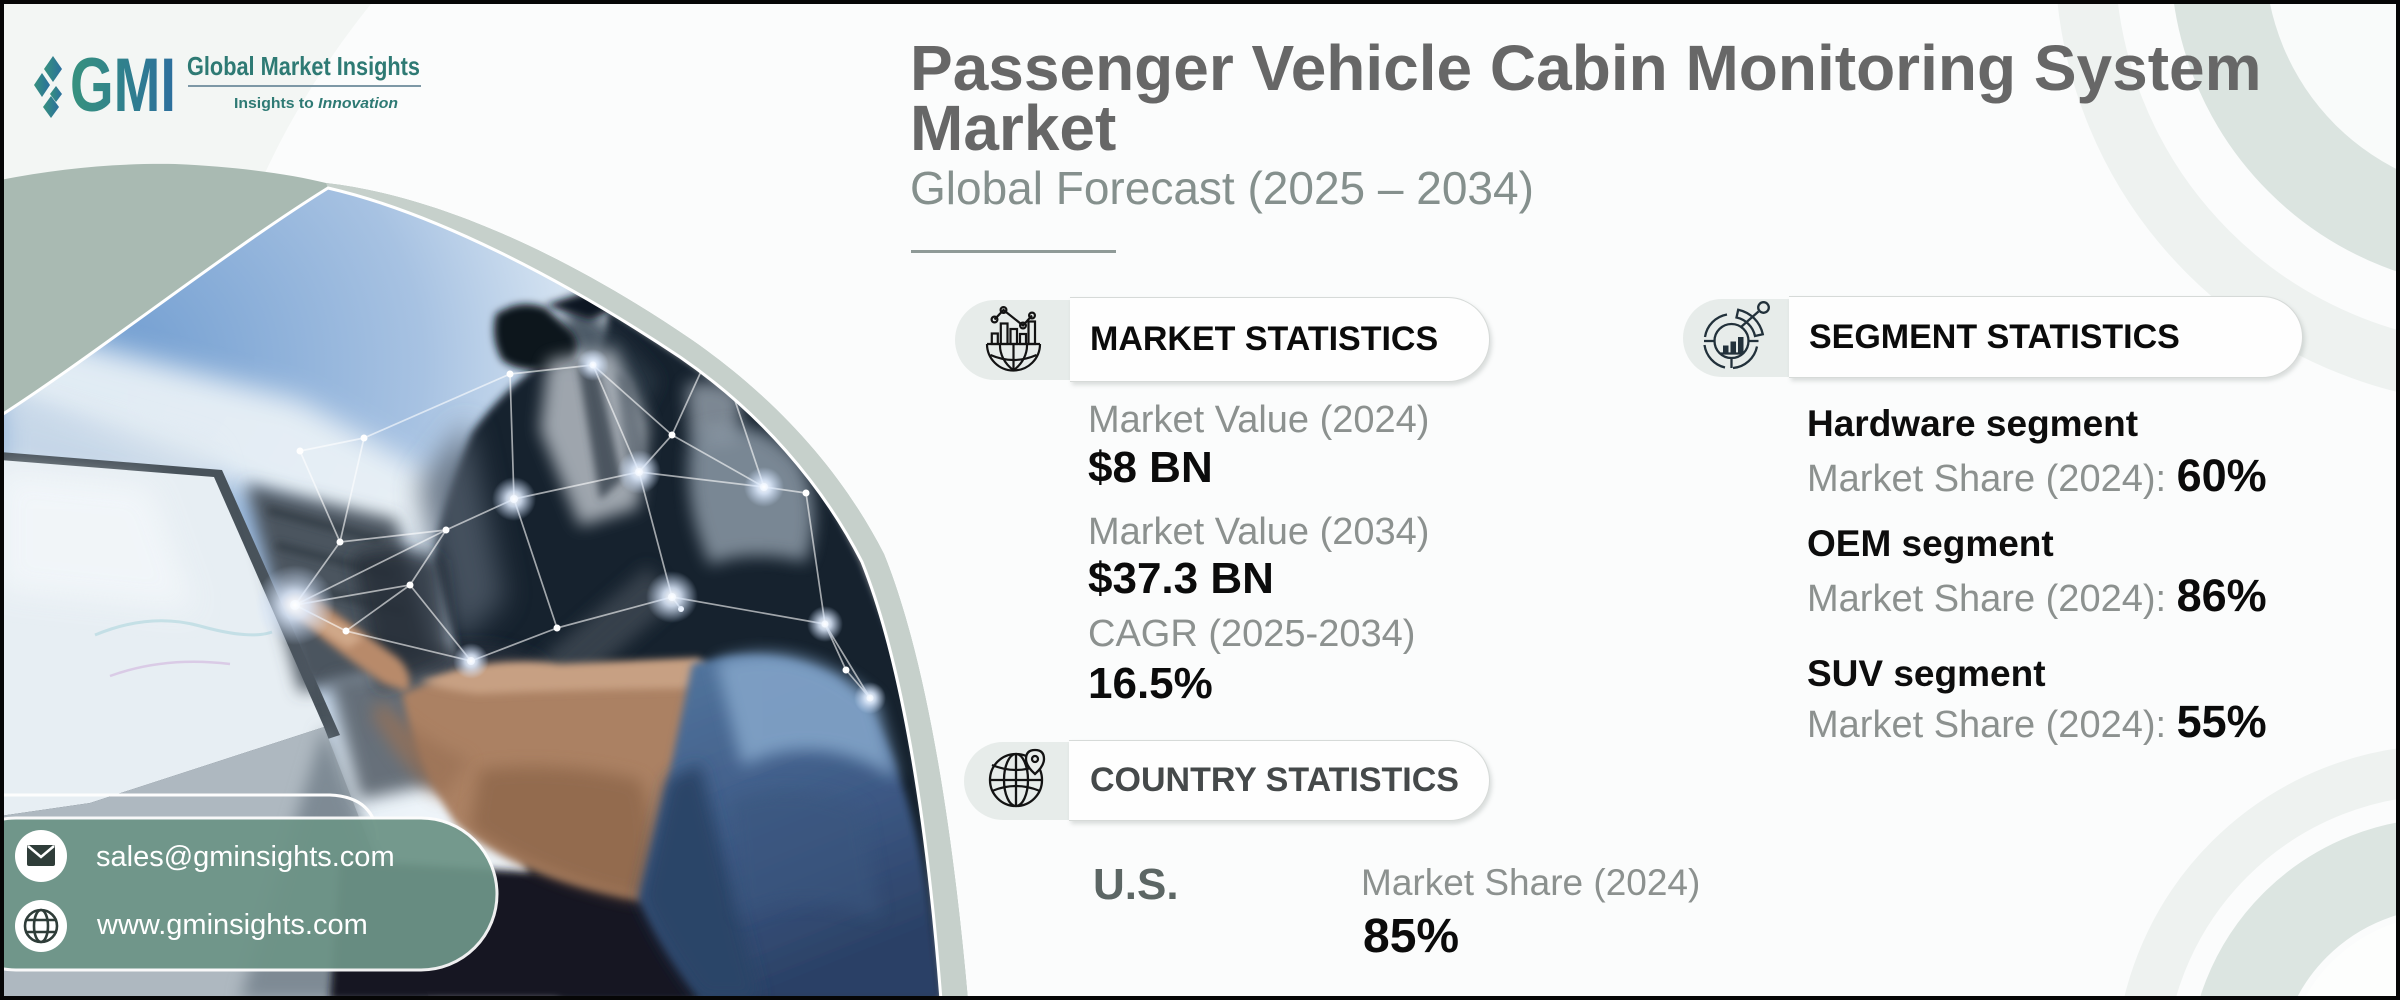 The image size is (2400, 1000). Describe the element at coordinates (303, 66) in the screenshot. I see `svg-text: Global Market Insights` at that location.